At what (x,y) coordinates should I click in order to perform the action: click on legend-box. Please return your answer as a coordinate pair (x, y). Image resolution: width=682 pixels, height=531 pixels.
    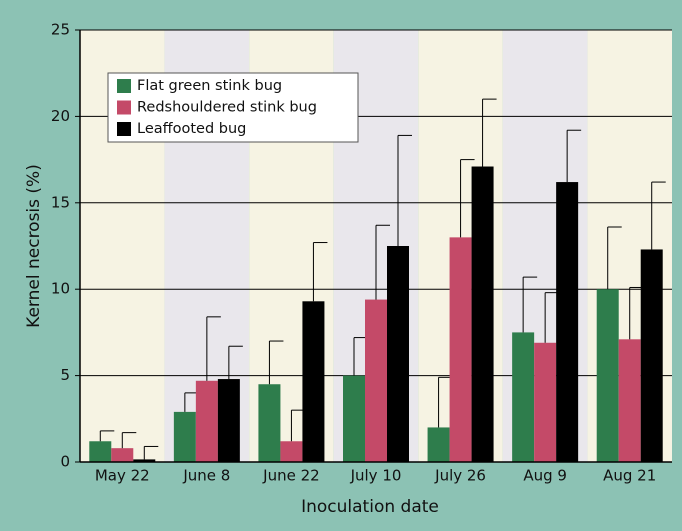
    Looking at the image, I should click on (233, 107).